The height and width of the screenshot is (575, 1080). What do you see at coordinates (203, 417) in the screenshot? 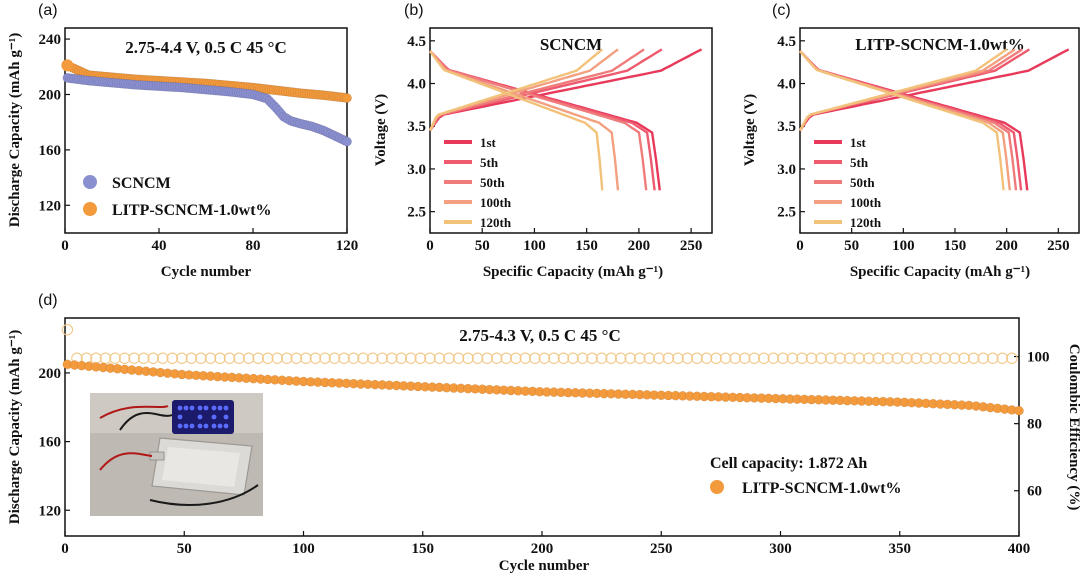
I see `led-lights` at bounding box center [203, 417].